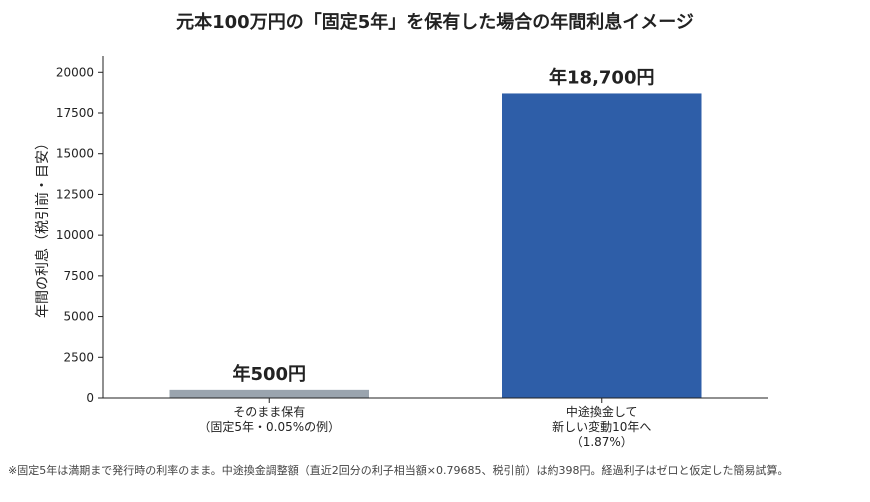 The width and height of the screenshot is (870, 502). I want to click on y-axis-ticks: 0 2500 5000 7500 10000 12500 15000 17500 20000, so click(79, 235).